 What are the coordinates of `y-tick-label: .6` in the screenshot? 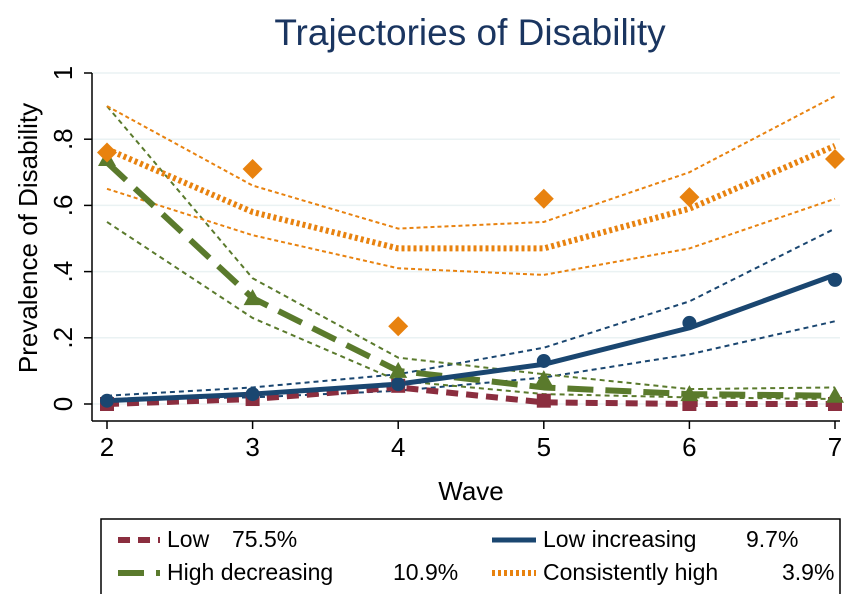 It's located at (63, 206).